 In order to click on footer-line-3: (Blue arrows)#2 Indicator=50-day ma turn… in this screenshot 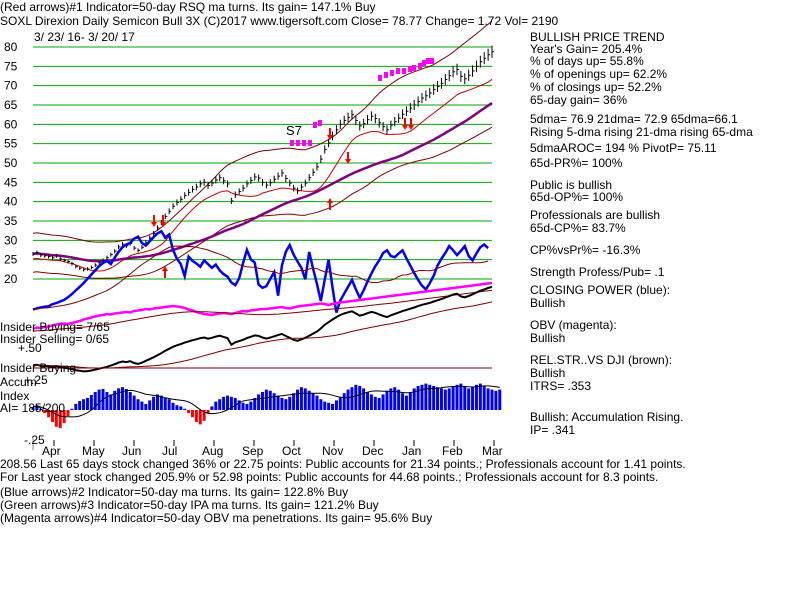, I will do `click(174, 492)`.